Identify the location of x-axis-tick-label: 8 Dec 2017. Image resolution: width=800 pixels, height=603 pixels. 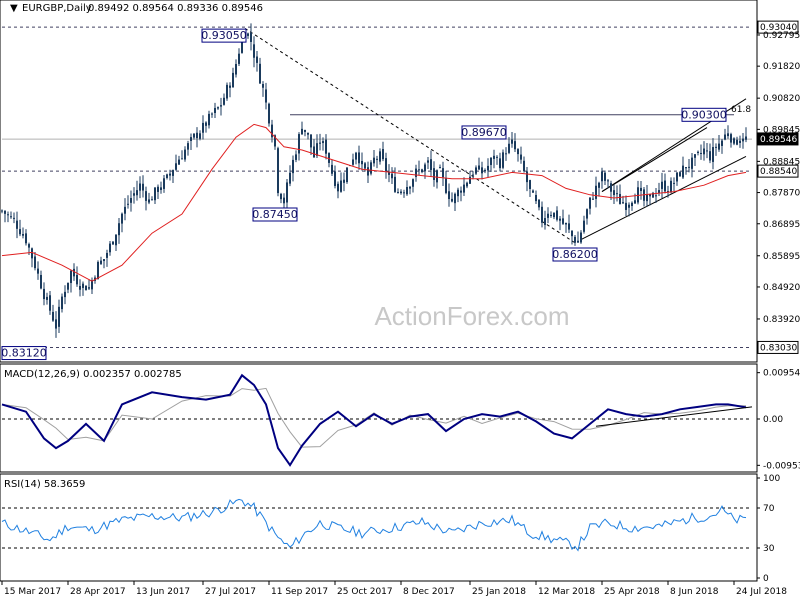
(429, 592).